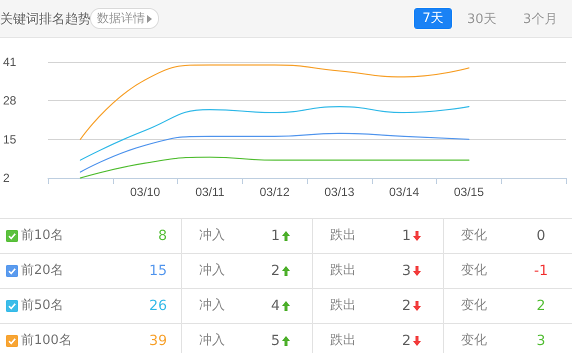 This screenshot has height=353, width=572. Describe the element at coordinates (404, 192) in the screenshot. I see `x-tick-label: 03/14` at that location.